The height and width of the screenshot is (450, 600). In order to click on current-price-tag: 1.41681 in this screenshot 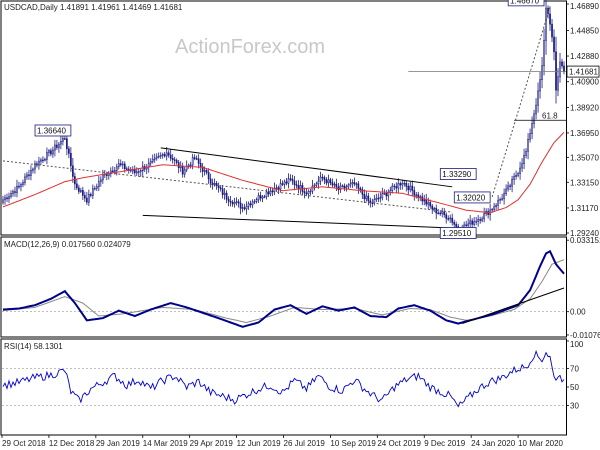, I will do `click(583, 71)`.